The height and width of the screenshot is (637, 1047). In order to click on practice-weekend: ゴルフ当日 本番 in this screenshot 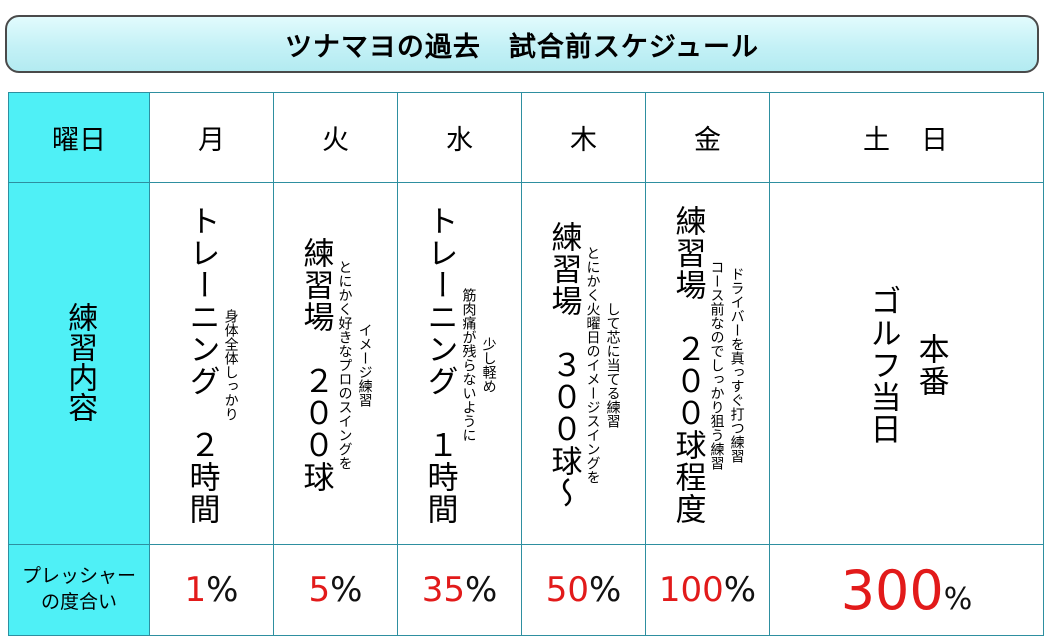, I will do `click(906, 363)`.